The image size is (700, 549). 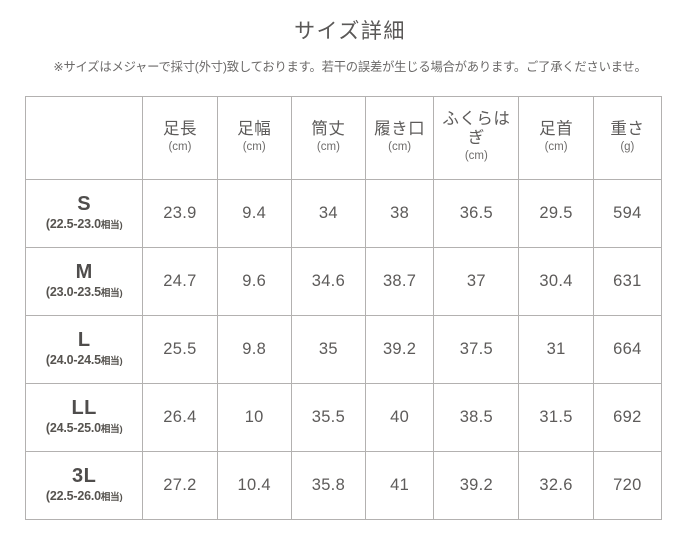 What do you see at coordinates (84, 407) in the screenshot?
I see `size-label: LL` at bounding box center [84, 407].